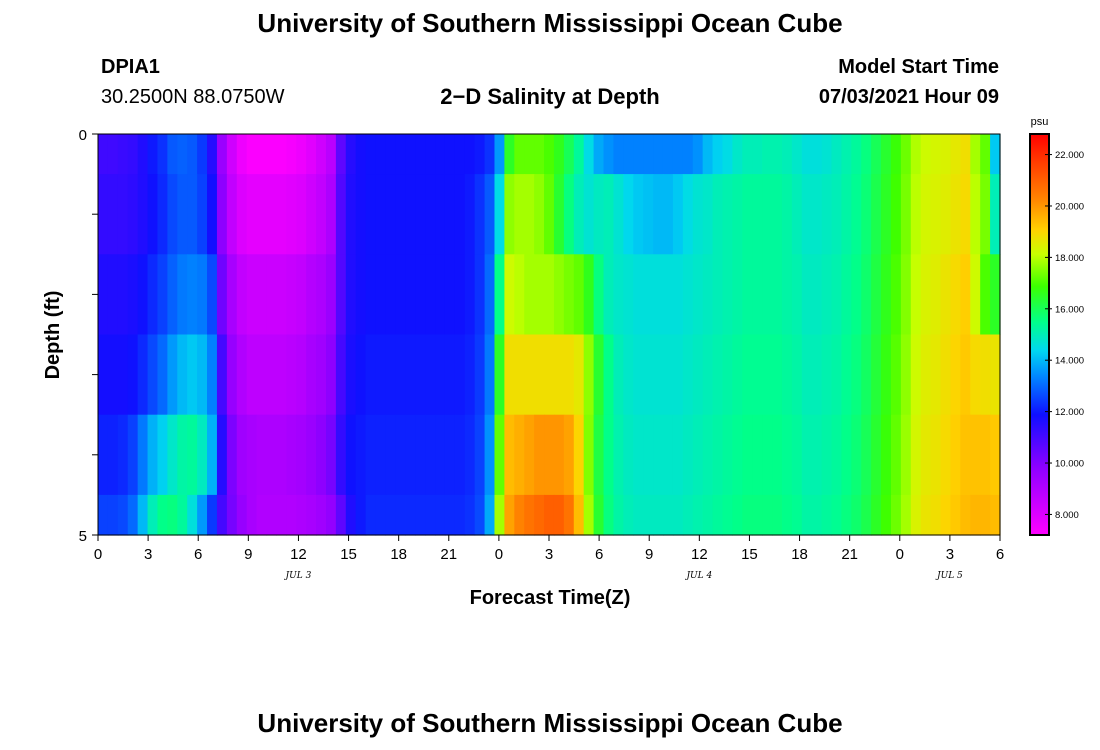 The height and width of the screenshot is (750, 1100). What do you see at coordinates (1069, 309) in the screenshot?
I see `colorbar-tick-label: 16.000` at bounding box center [1069, 309].